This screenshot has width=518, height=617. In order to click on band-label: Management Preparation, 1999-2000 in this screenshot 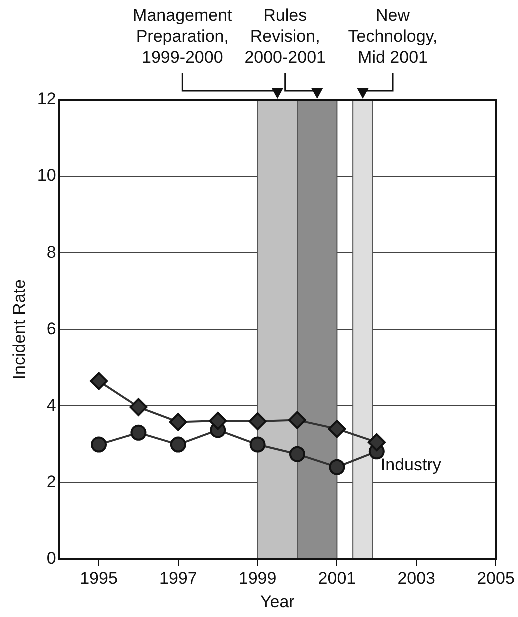, I will do `click(183, 37)`.